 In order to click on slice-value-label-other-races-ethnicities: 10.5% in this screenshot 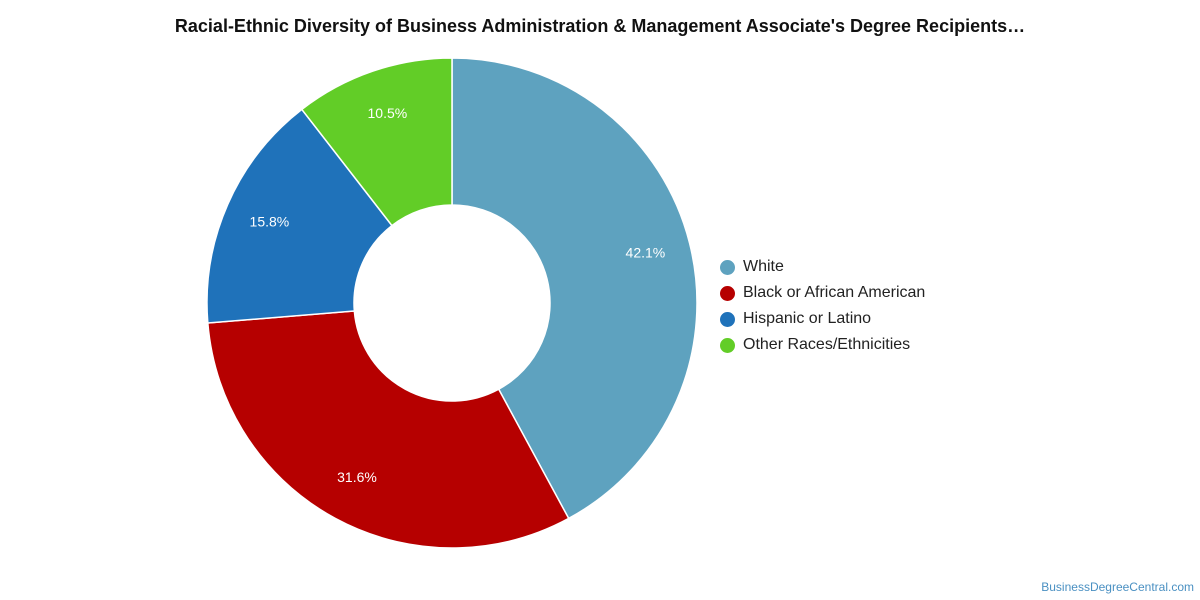, I will do `click(388, 113)`.